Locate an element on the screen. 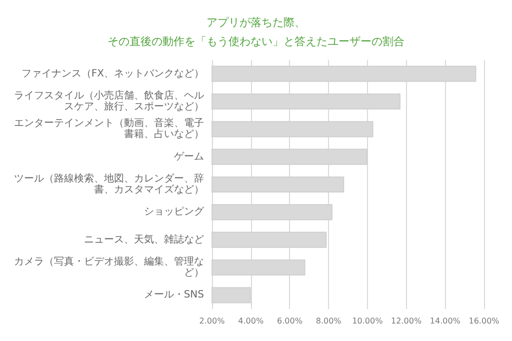 Image resolution: width=512 pixels, height=341 pixels. y-tick-label: ツール（路線検索、地図、カレンダー、辞書、カスタマイズなど） is located at coordinates (109, 184).